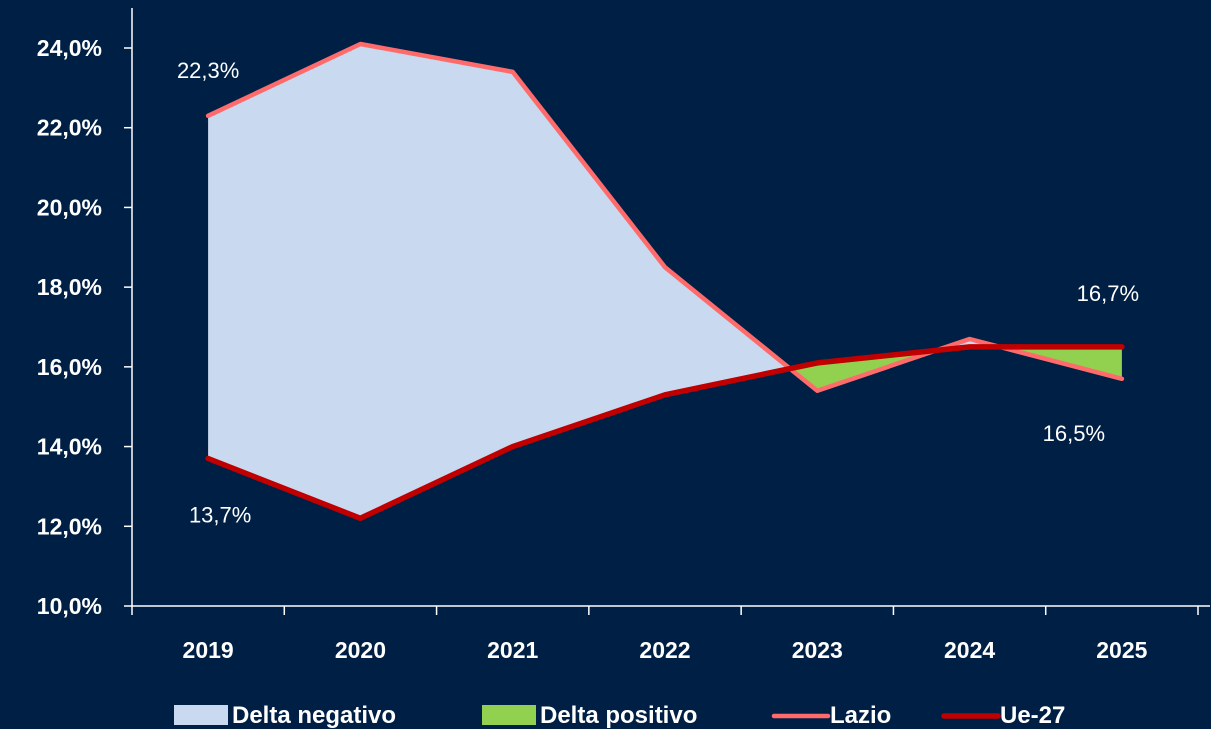 Image resolution: width=1211 pixels, height=729 pixels. What do you see at coordinates (69, 367) in the screenshot?
I see `y-tick-label: 16,0%` at bounding box center [69, 367].